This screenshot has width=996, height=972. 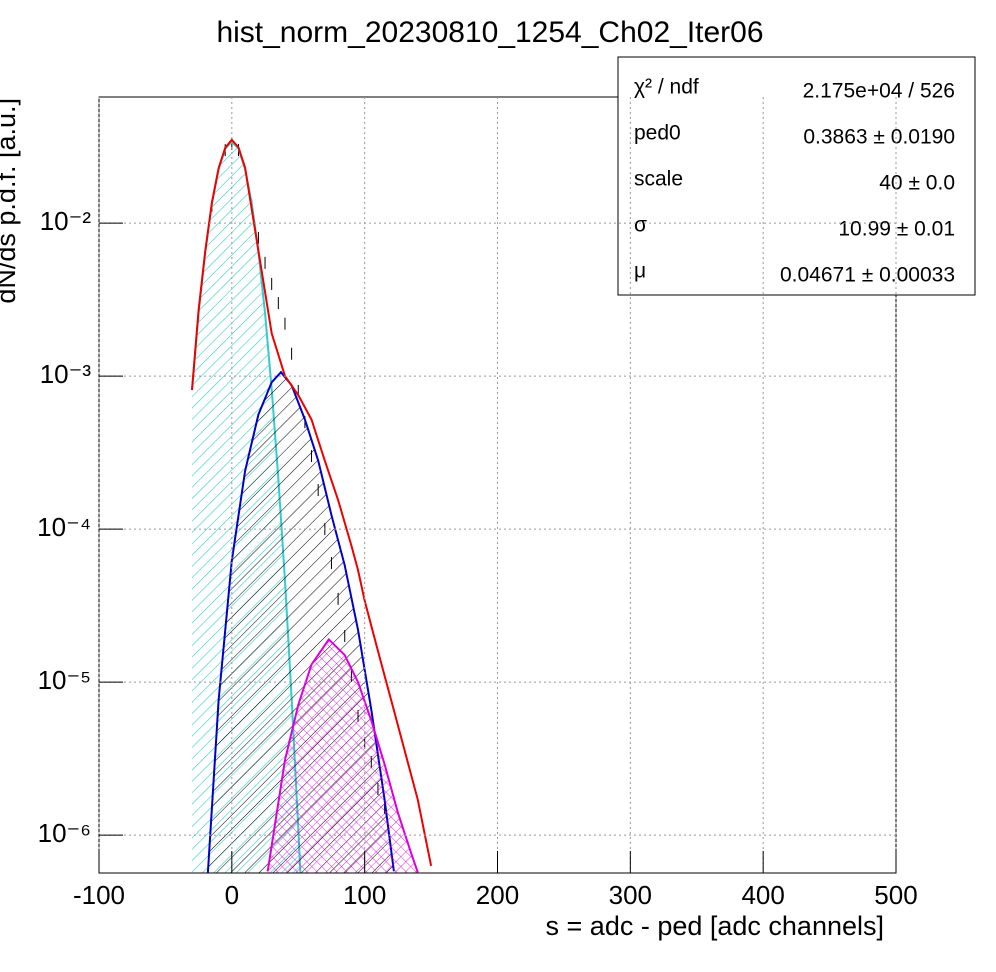 I want to click on stat-value: 0.04671 ± 0.00033, so click(x=867, y=275).